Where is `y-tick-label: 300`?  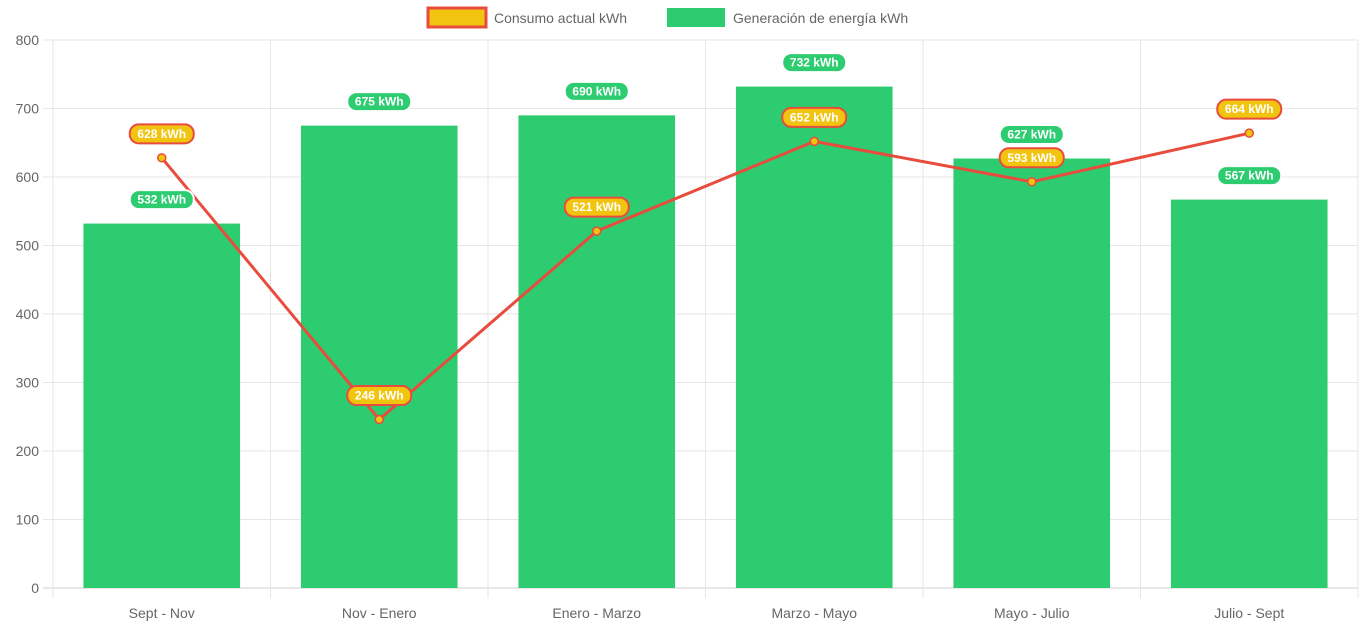
y-tick-label: 300 is located at coordinates (28, 383).